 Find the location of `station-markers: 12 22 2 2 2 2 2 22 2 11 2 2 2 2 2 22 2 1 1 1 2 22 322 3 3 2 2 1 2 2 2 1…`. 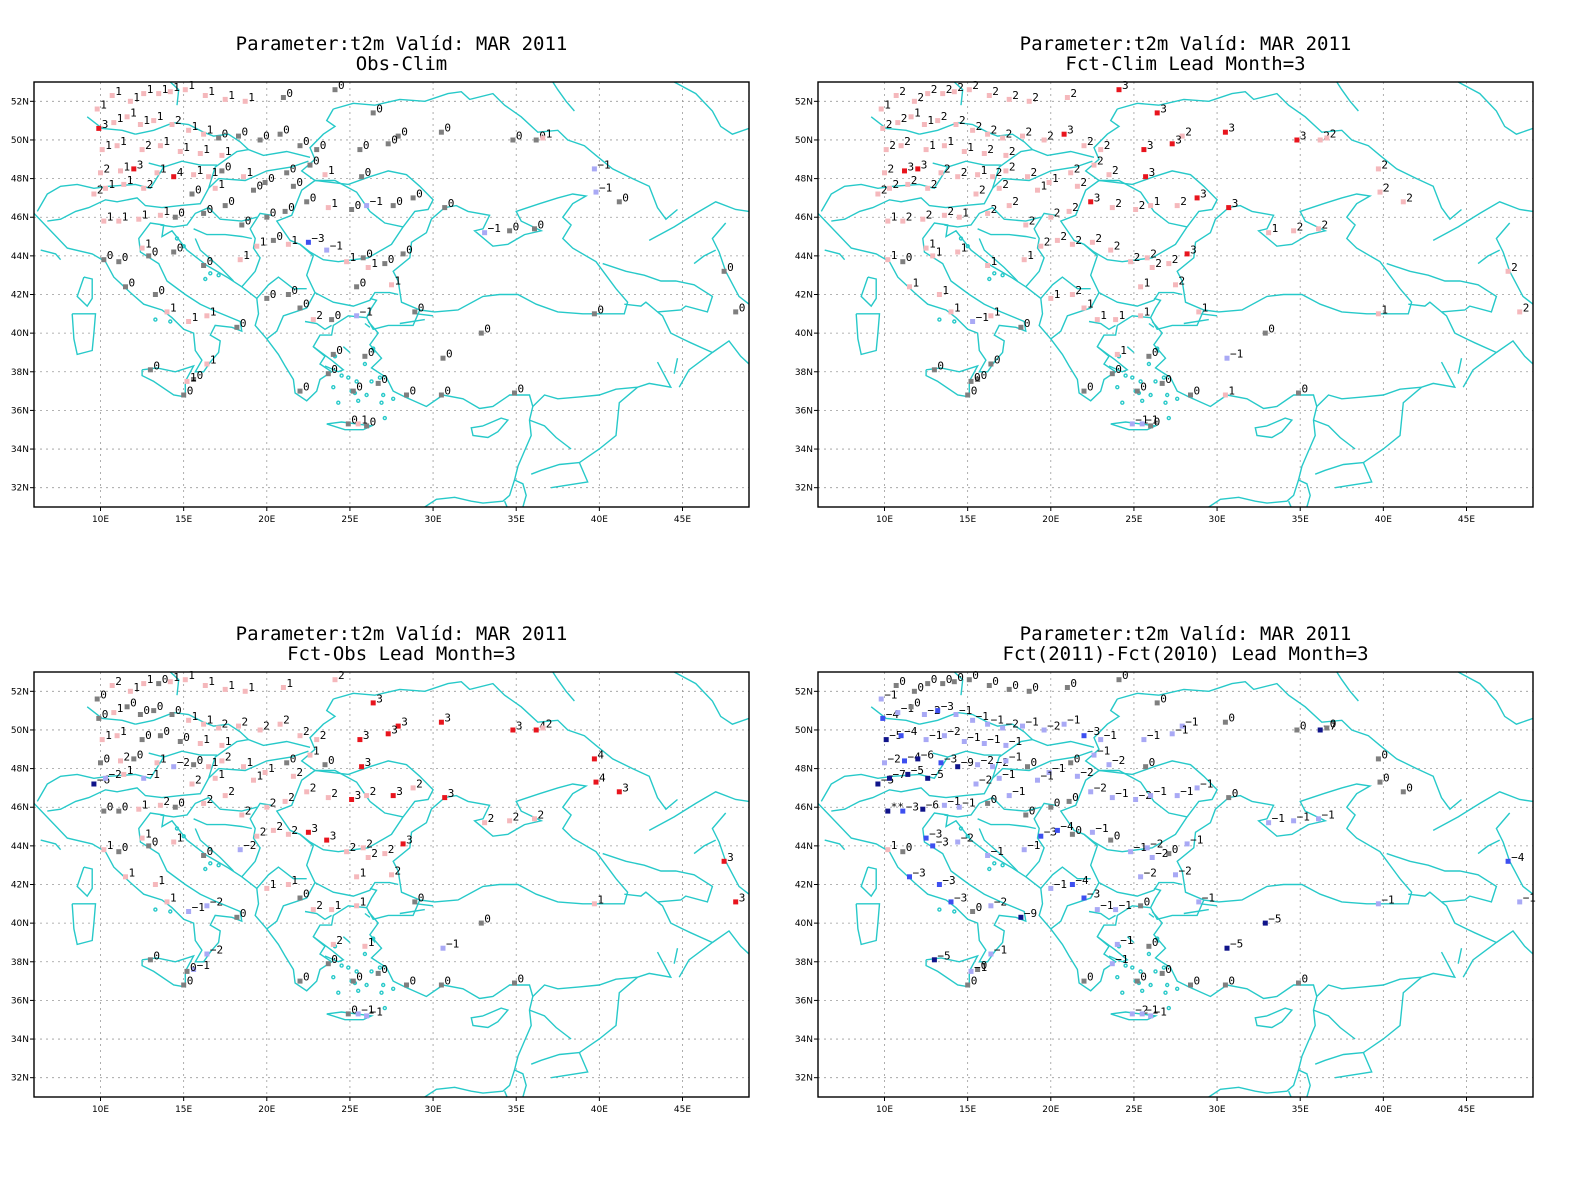

station-markers: 12 22 2 2 2 2 2 22 2 11 2 2 2 2 2 22 2 1 1 1 2 22 322 3 3 2 2 1 2 2 2 1… is located at coordinates (1202, 254).